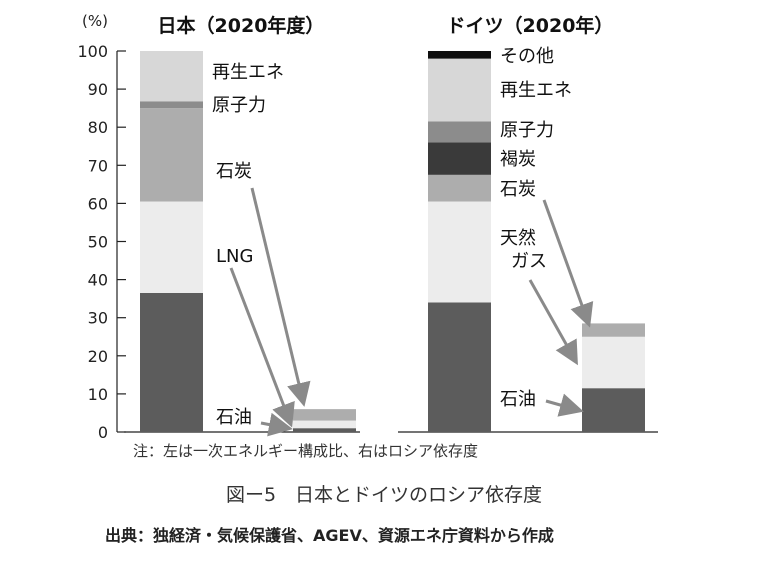 The height and width of the screenshot is (568, 768). Describe the element at coordinates (530, 25) in the screenshot. I see `panel-title: ドイツ（2020年）` at that location.